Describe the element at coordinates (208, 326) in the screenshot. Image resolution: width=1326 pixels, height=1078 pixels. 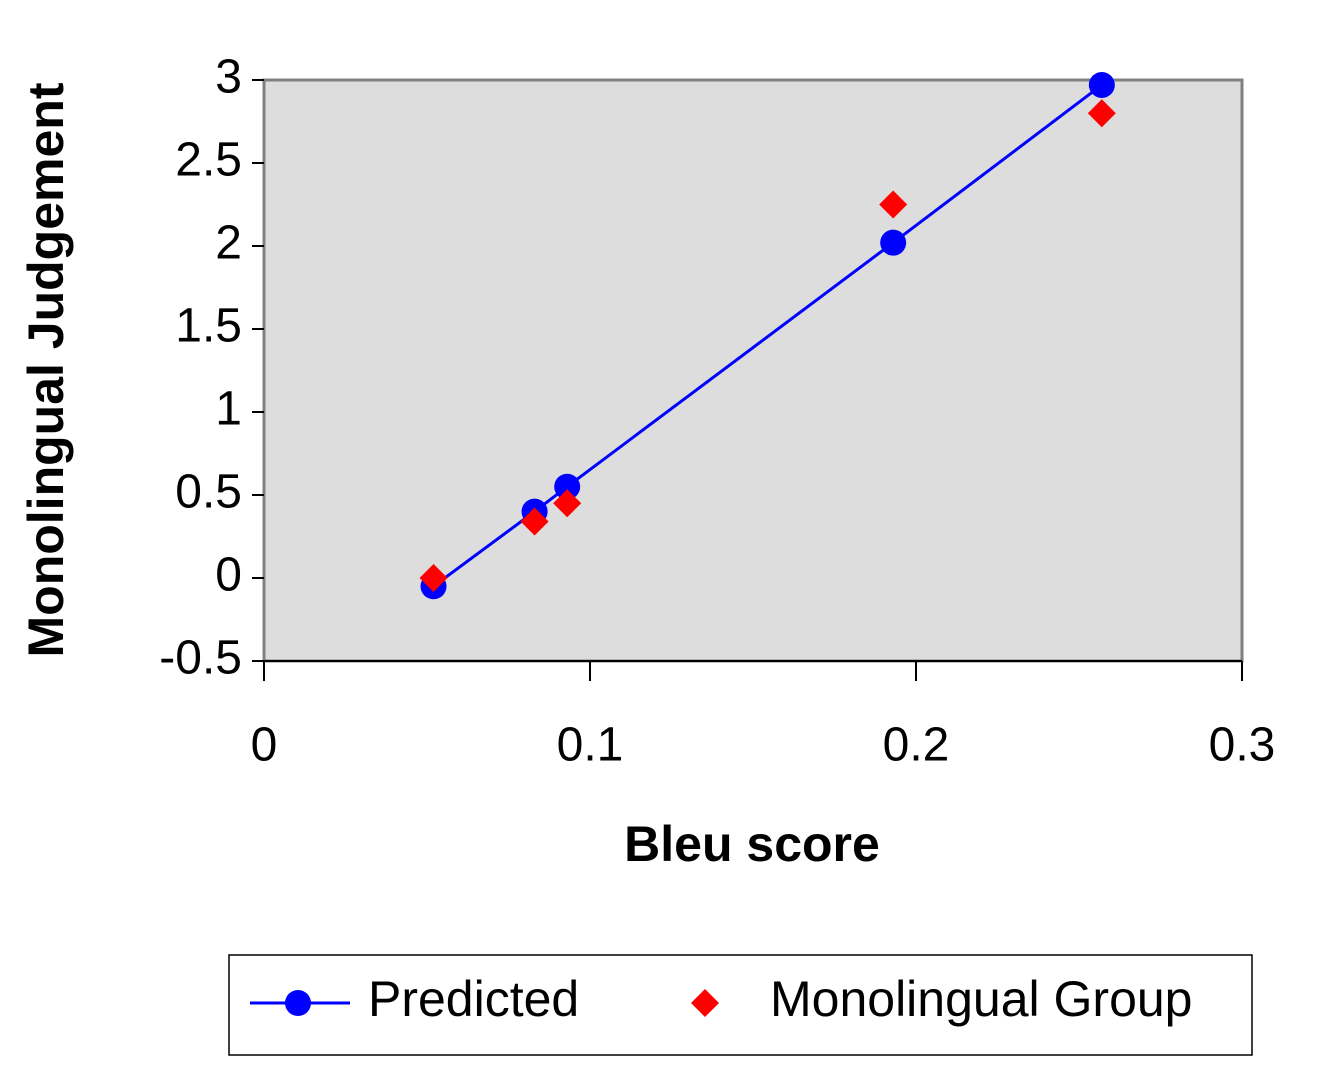
I see `y-tick-label: 1.5` at that location.